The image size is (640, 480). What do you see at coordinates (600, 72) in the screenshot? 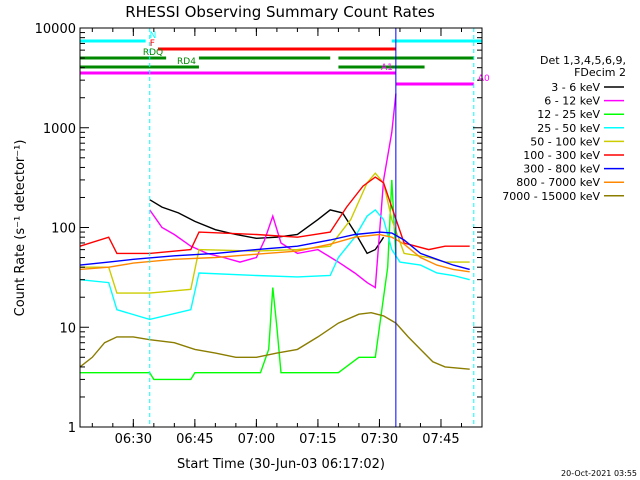
I see `legend-header-1: FDecim 2` at bounding box center [600, 72].